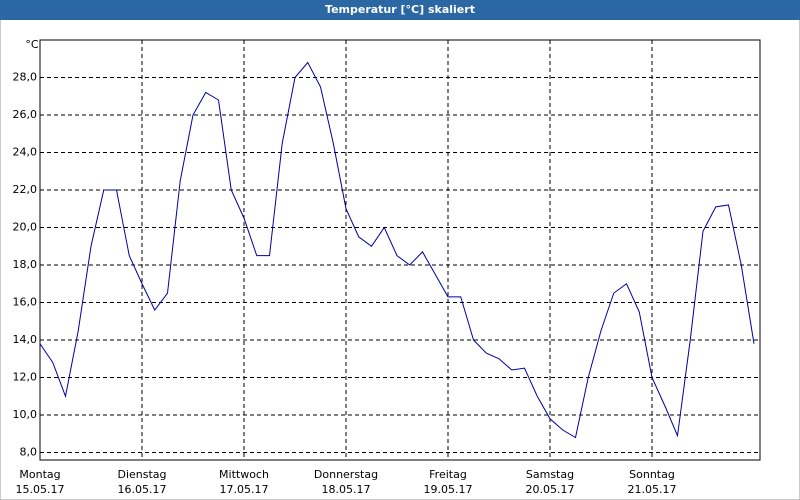 This screenshot has height=500, width=800. I want to click on x-day-label: Freitag, so click(448, 474).